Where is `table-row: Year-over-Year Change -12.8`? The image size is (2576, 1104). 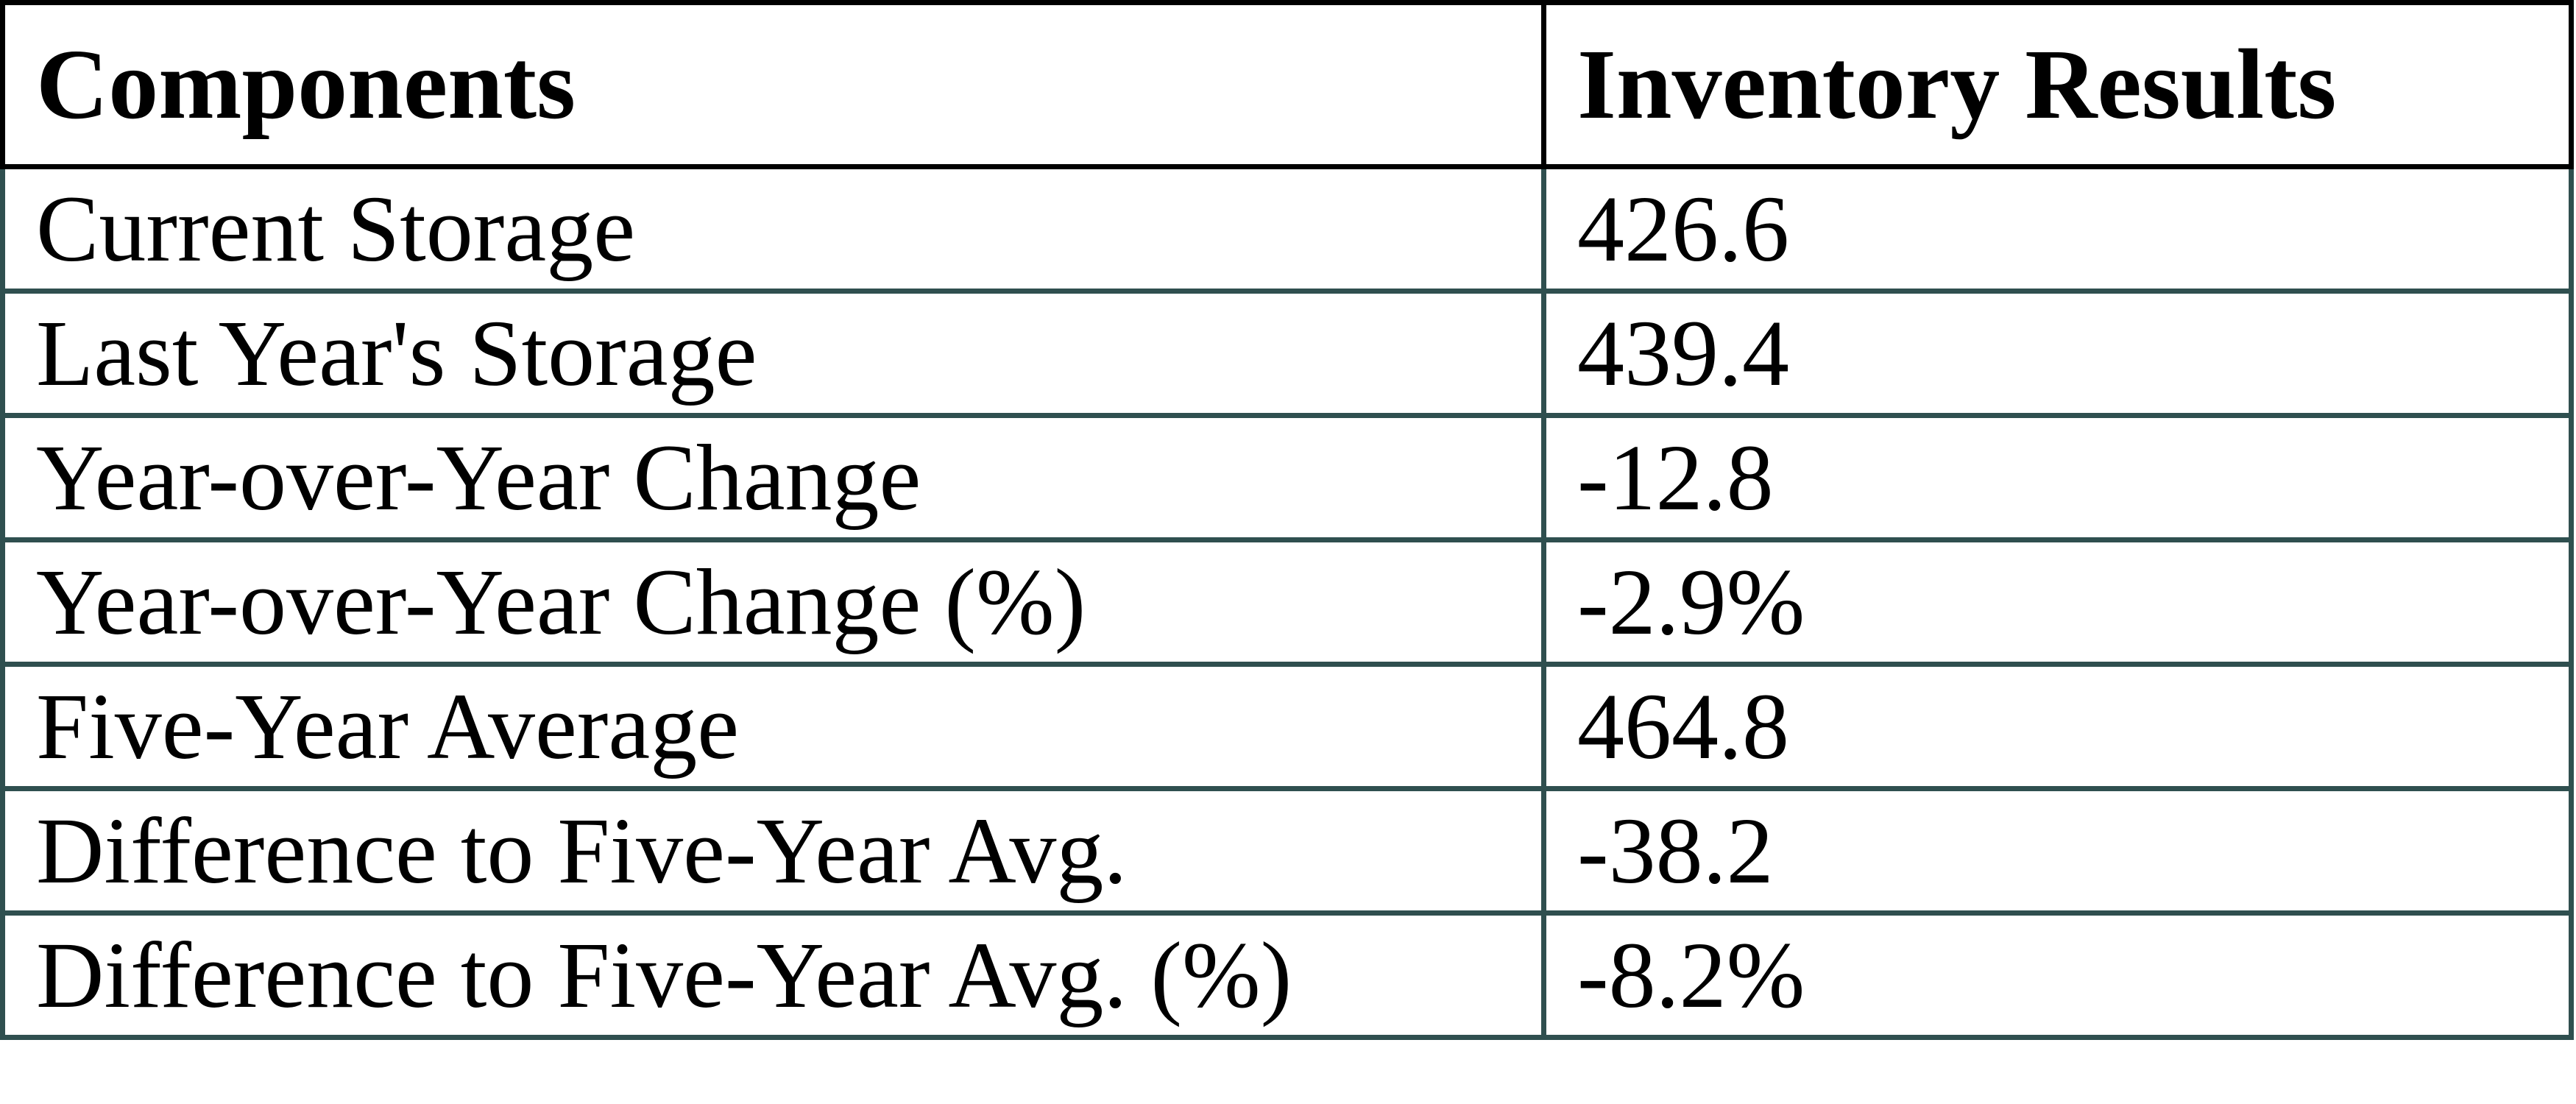
table-row: Year-over-Year Change -12.8 is located at coordinates (1287, 477).